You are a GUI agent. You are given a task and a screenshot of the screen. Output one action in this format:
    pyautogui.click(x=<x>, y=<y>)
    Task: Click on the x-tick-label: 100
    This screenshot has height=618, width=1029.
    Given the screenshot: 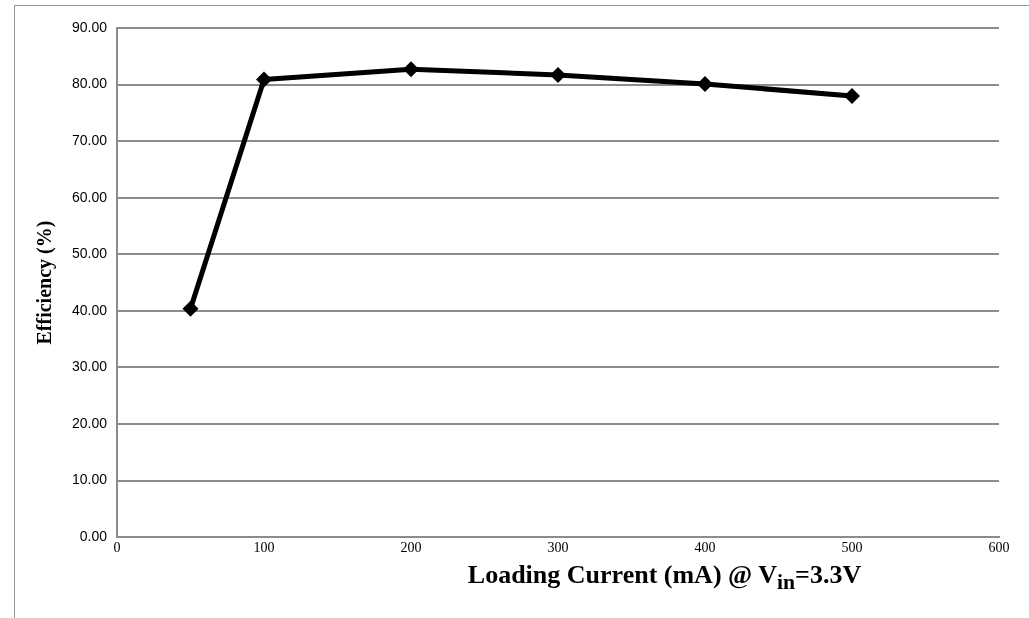 What is the action you would take?
    pyautogui.click(x=264, y=548)
    